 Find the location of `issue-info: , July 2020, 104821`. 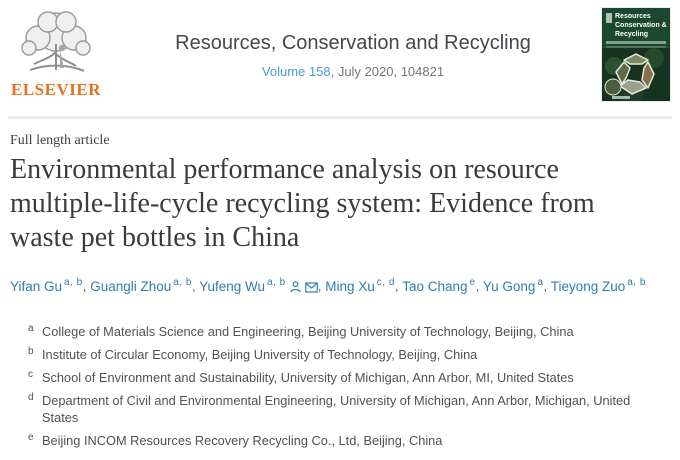

issue-info: , July 2020, 104821 is located at coordinates (387, 71).